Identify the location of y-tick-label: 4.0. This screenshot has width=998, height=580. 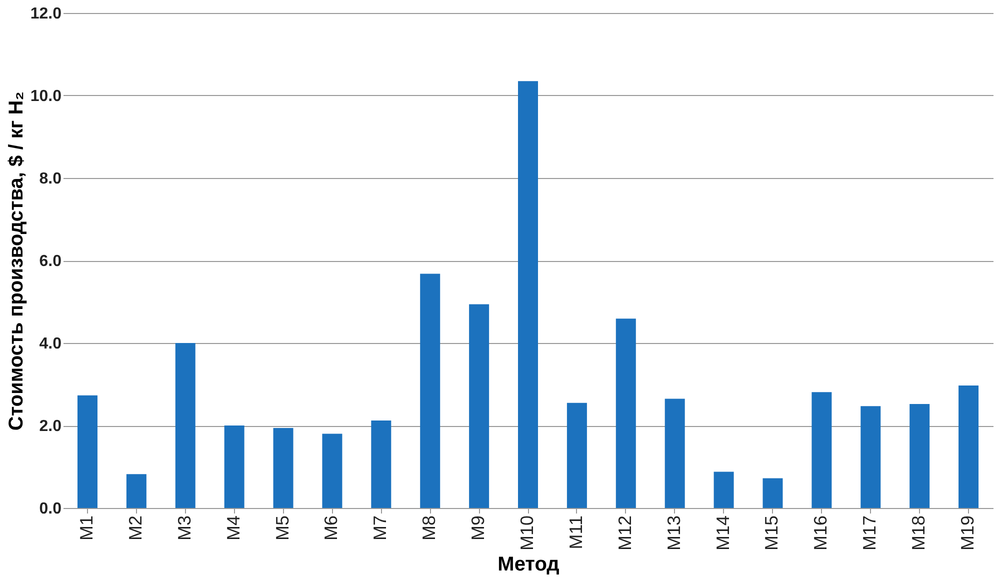
(50, 344).